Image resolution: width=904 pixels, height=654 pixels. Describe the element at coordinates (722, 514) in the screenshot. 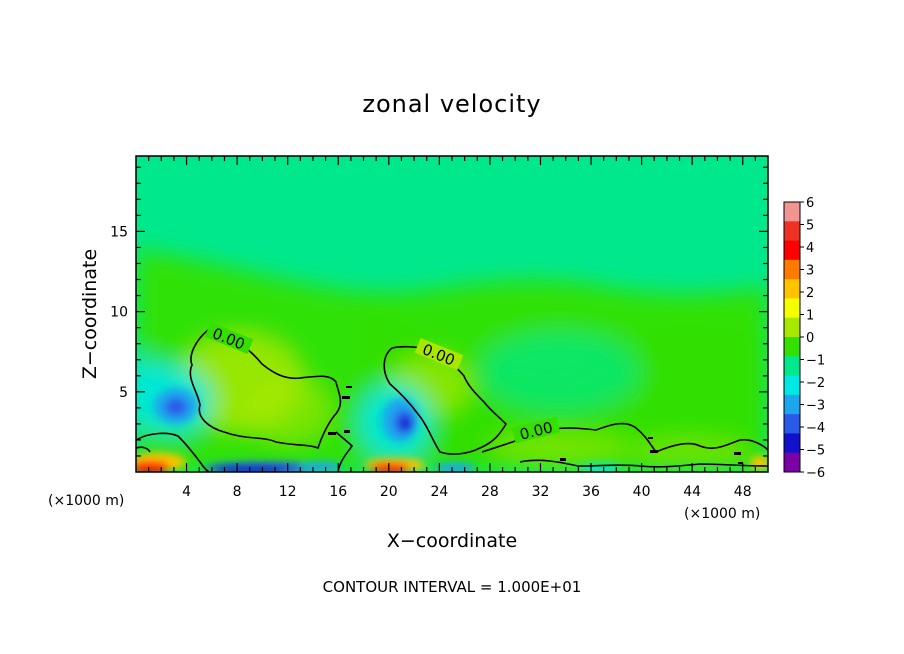

I see `x-unit-right: (×1000 m)` at that location.